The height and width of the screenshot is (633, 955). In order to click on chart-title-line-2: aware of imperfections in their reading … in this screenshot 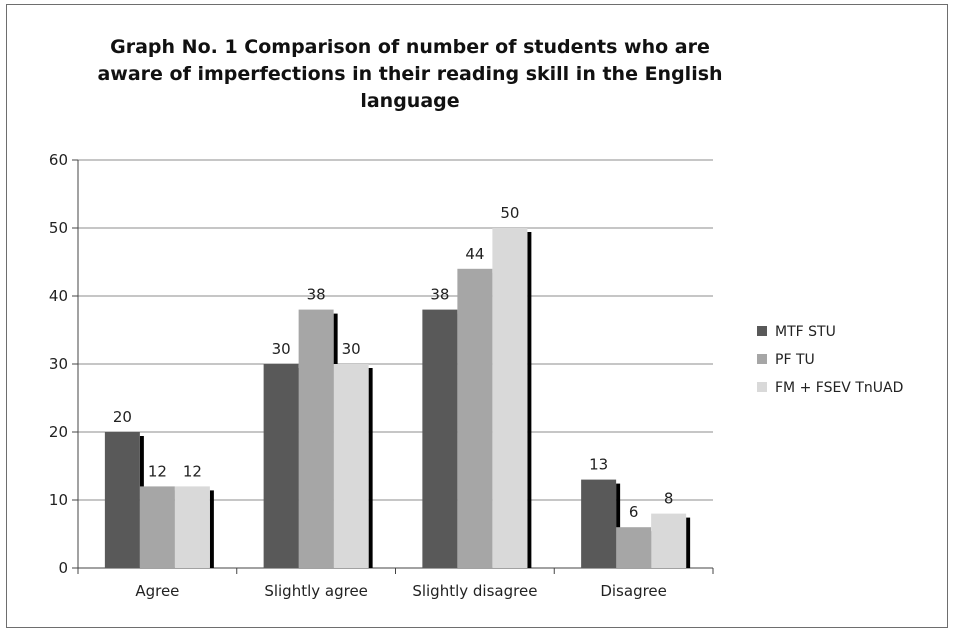, I will do `click(410, 74)`.